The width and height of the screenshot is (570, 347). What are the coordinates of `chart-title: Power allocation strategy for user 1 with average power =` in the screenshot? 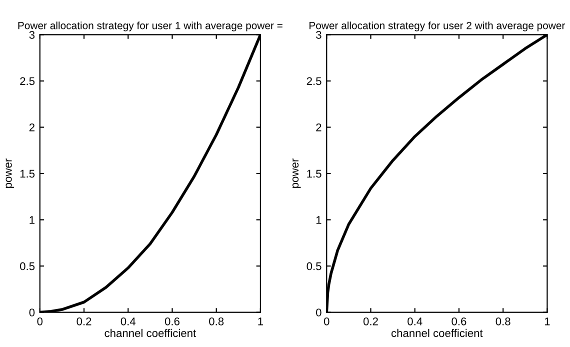 It's located at (150, 27).